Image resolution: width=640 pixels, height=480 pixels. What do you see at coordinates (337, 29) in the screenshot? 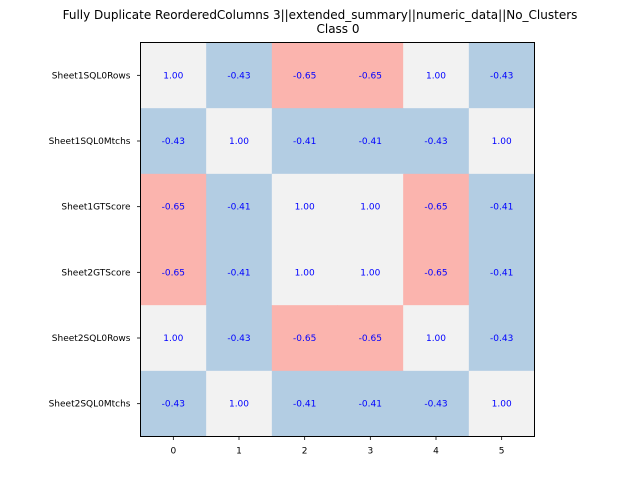
I see `chart-subtitle: Class 0` at bounding box center [337, 29].